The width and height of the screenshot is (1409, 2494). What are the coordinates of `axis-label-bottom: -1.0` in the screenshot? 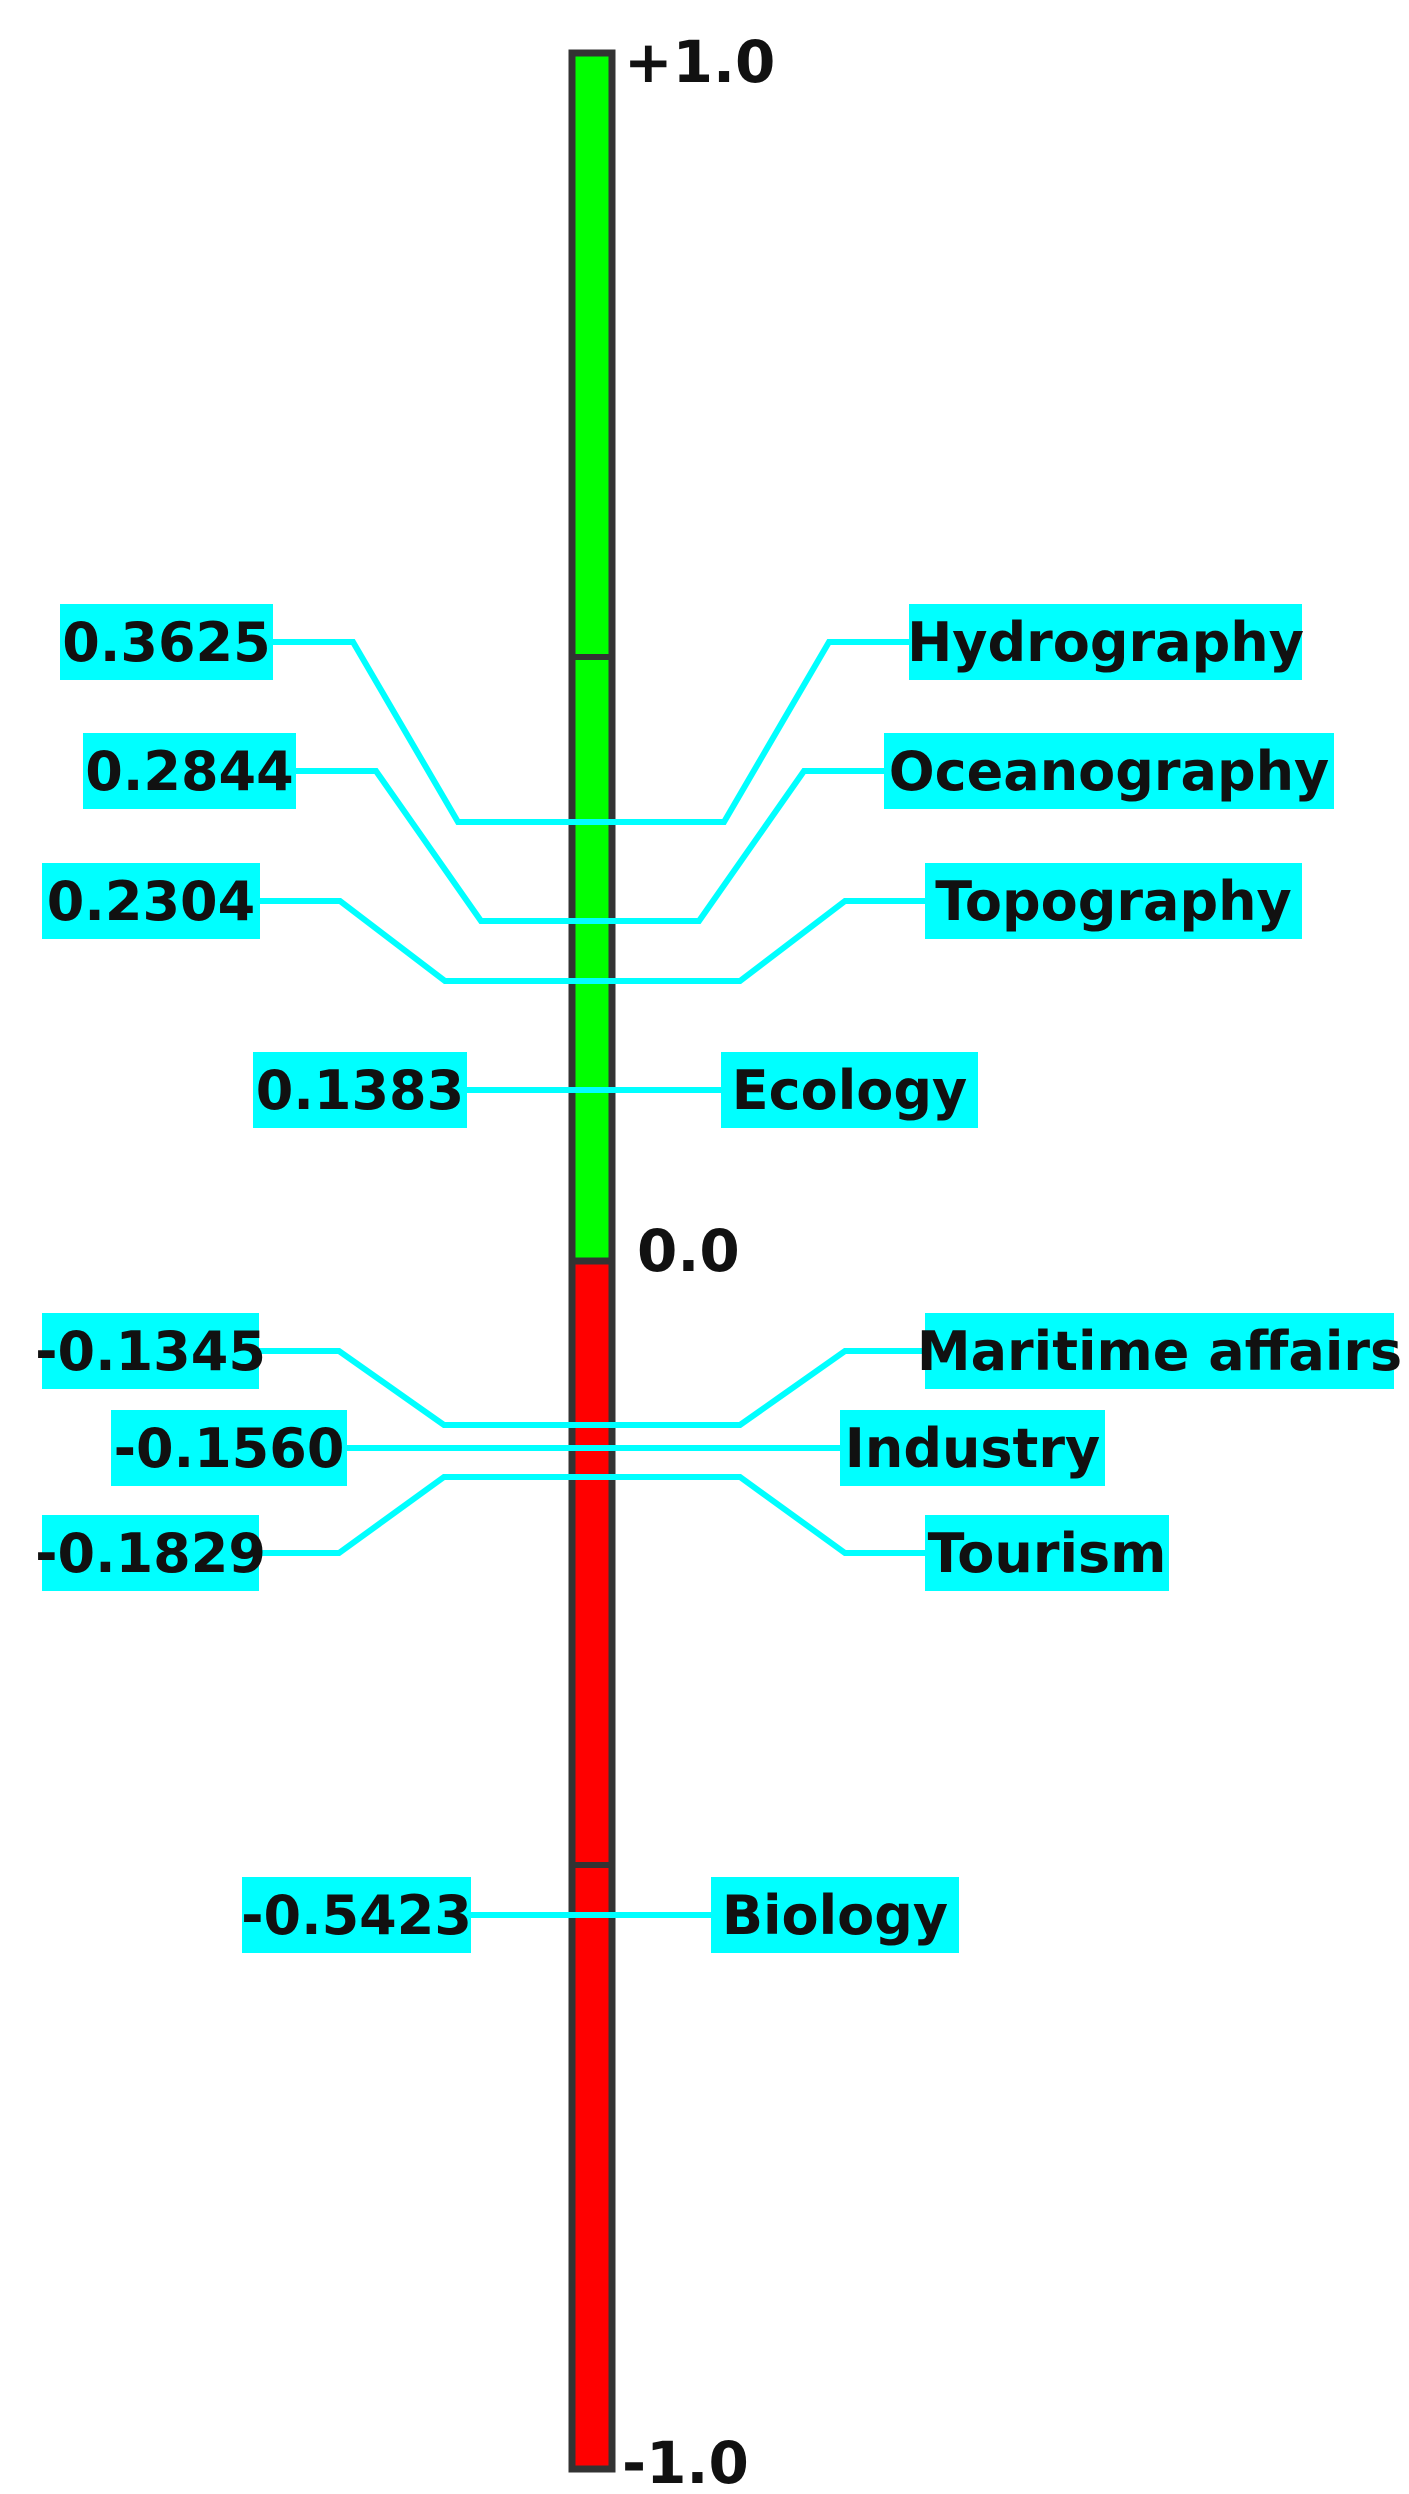 It's located at (685, 2461).